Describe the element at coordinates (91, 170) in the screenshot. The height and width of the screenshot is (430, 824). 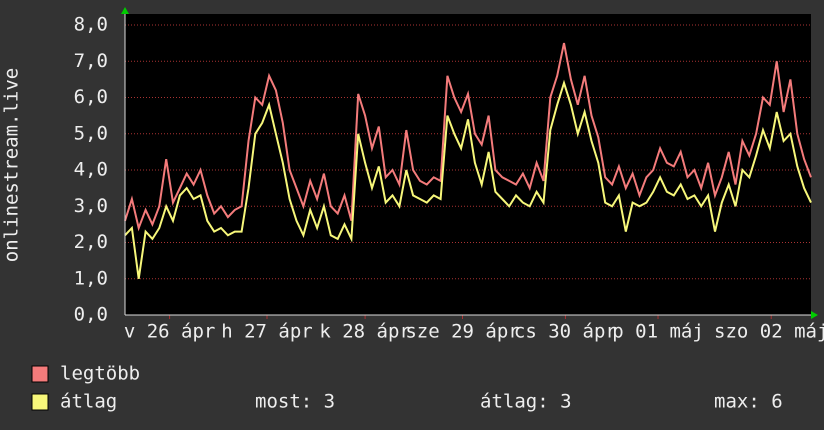
I see `y-tick-label: 4,0` at that location.